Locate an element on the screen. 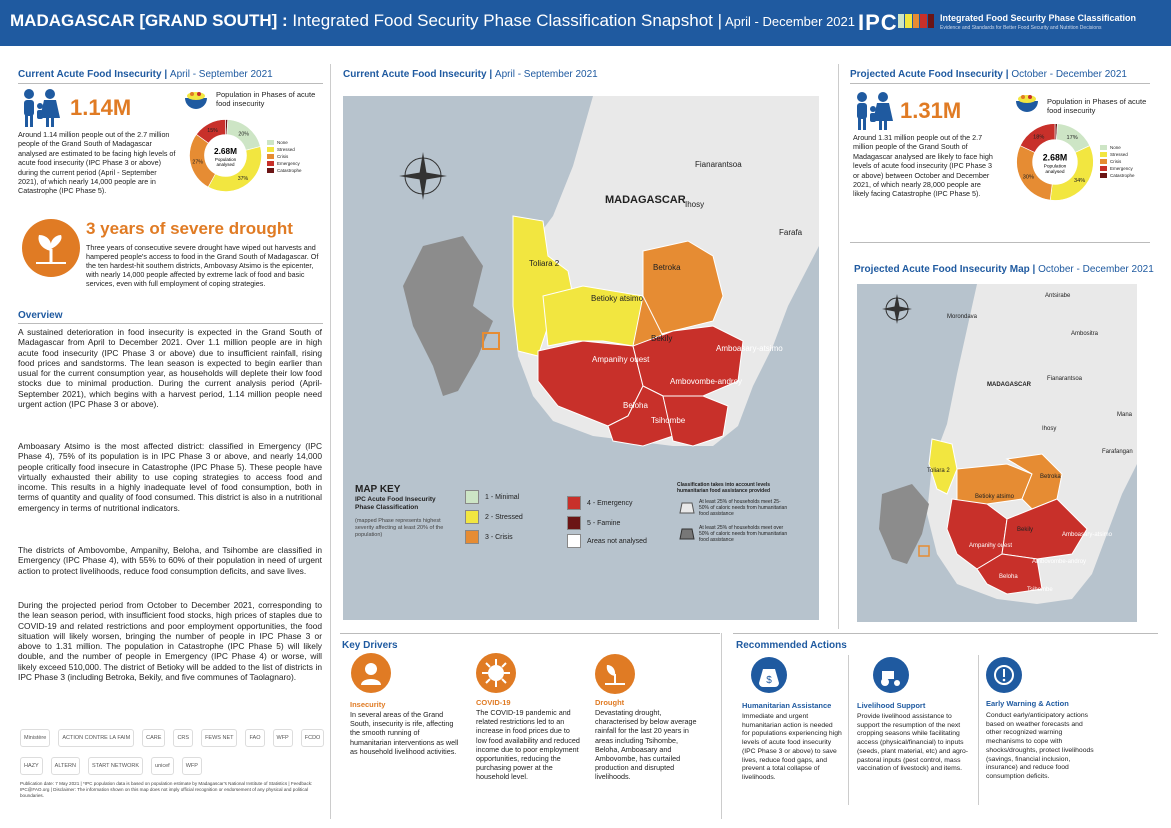  drought-plant-icon is located at coordinates (51, 248).